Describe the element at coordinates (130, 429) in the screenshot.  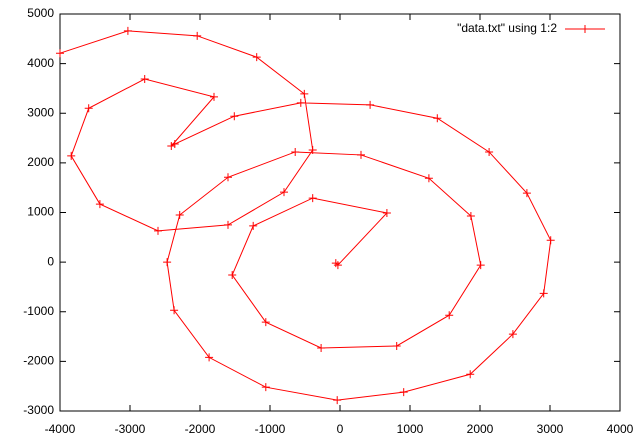
I see `x-tick-label: -3000` at that location.